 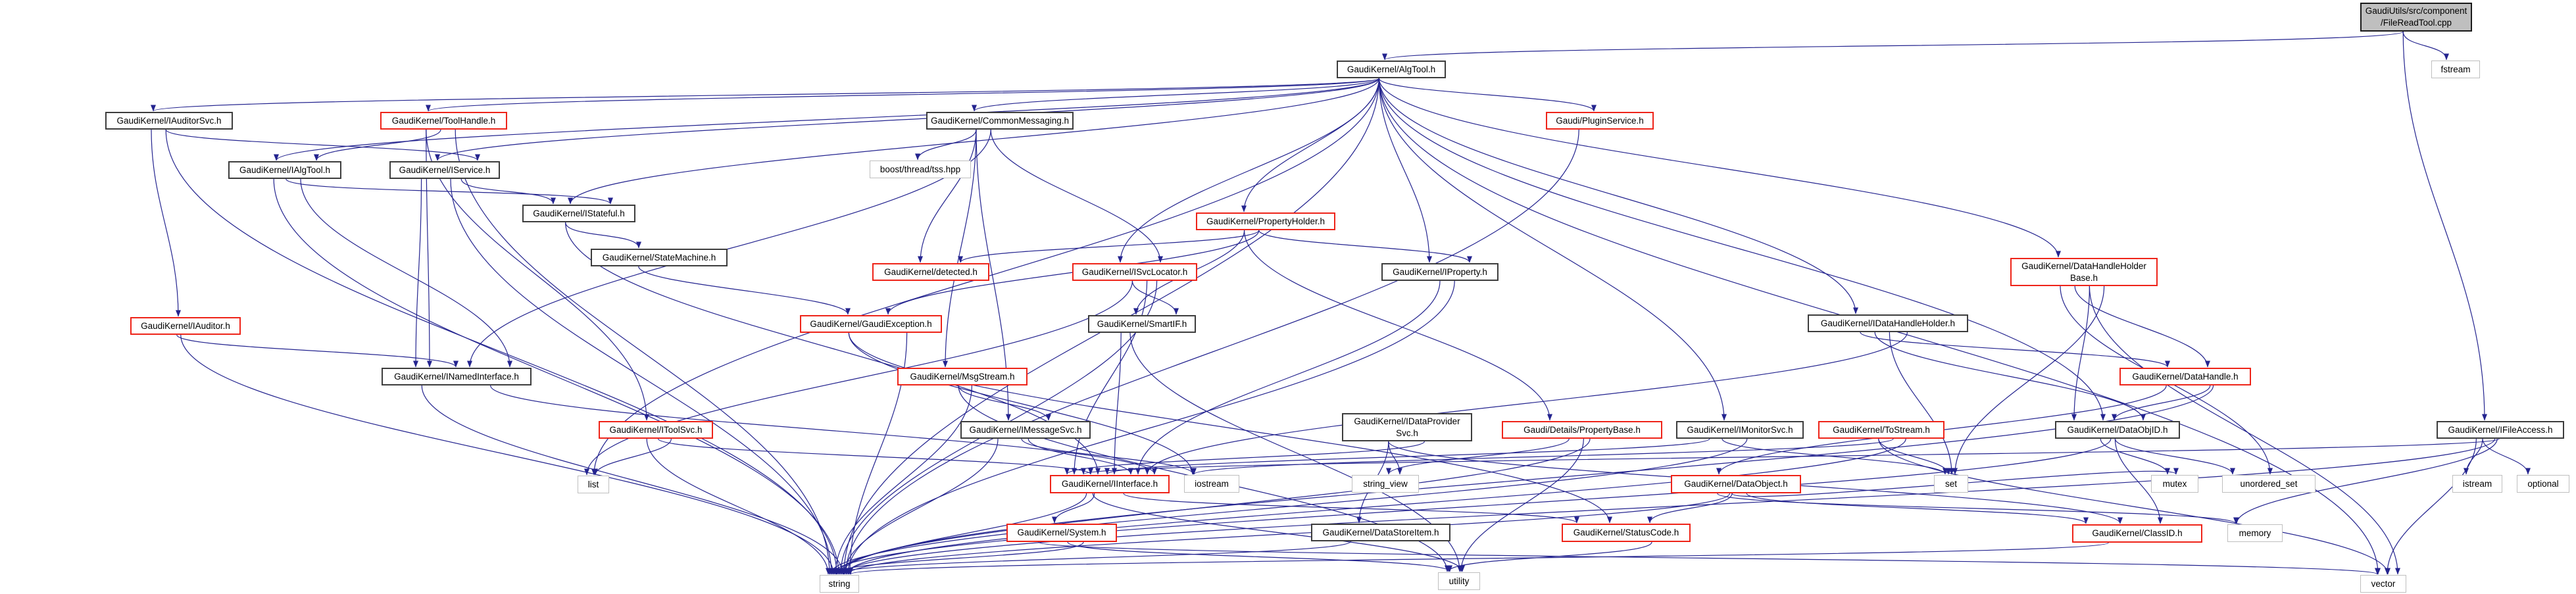 What do you see at coordinates (2473, 456) in the screenshot?
I see `edge-ifileaccess-to-istream` at bounding box center [2473, 456].